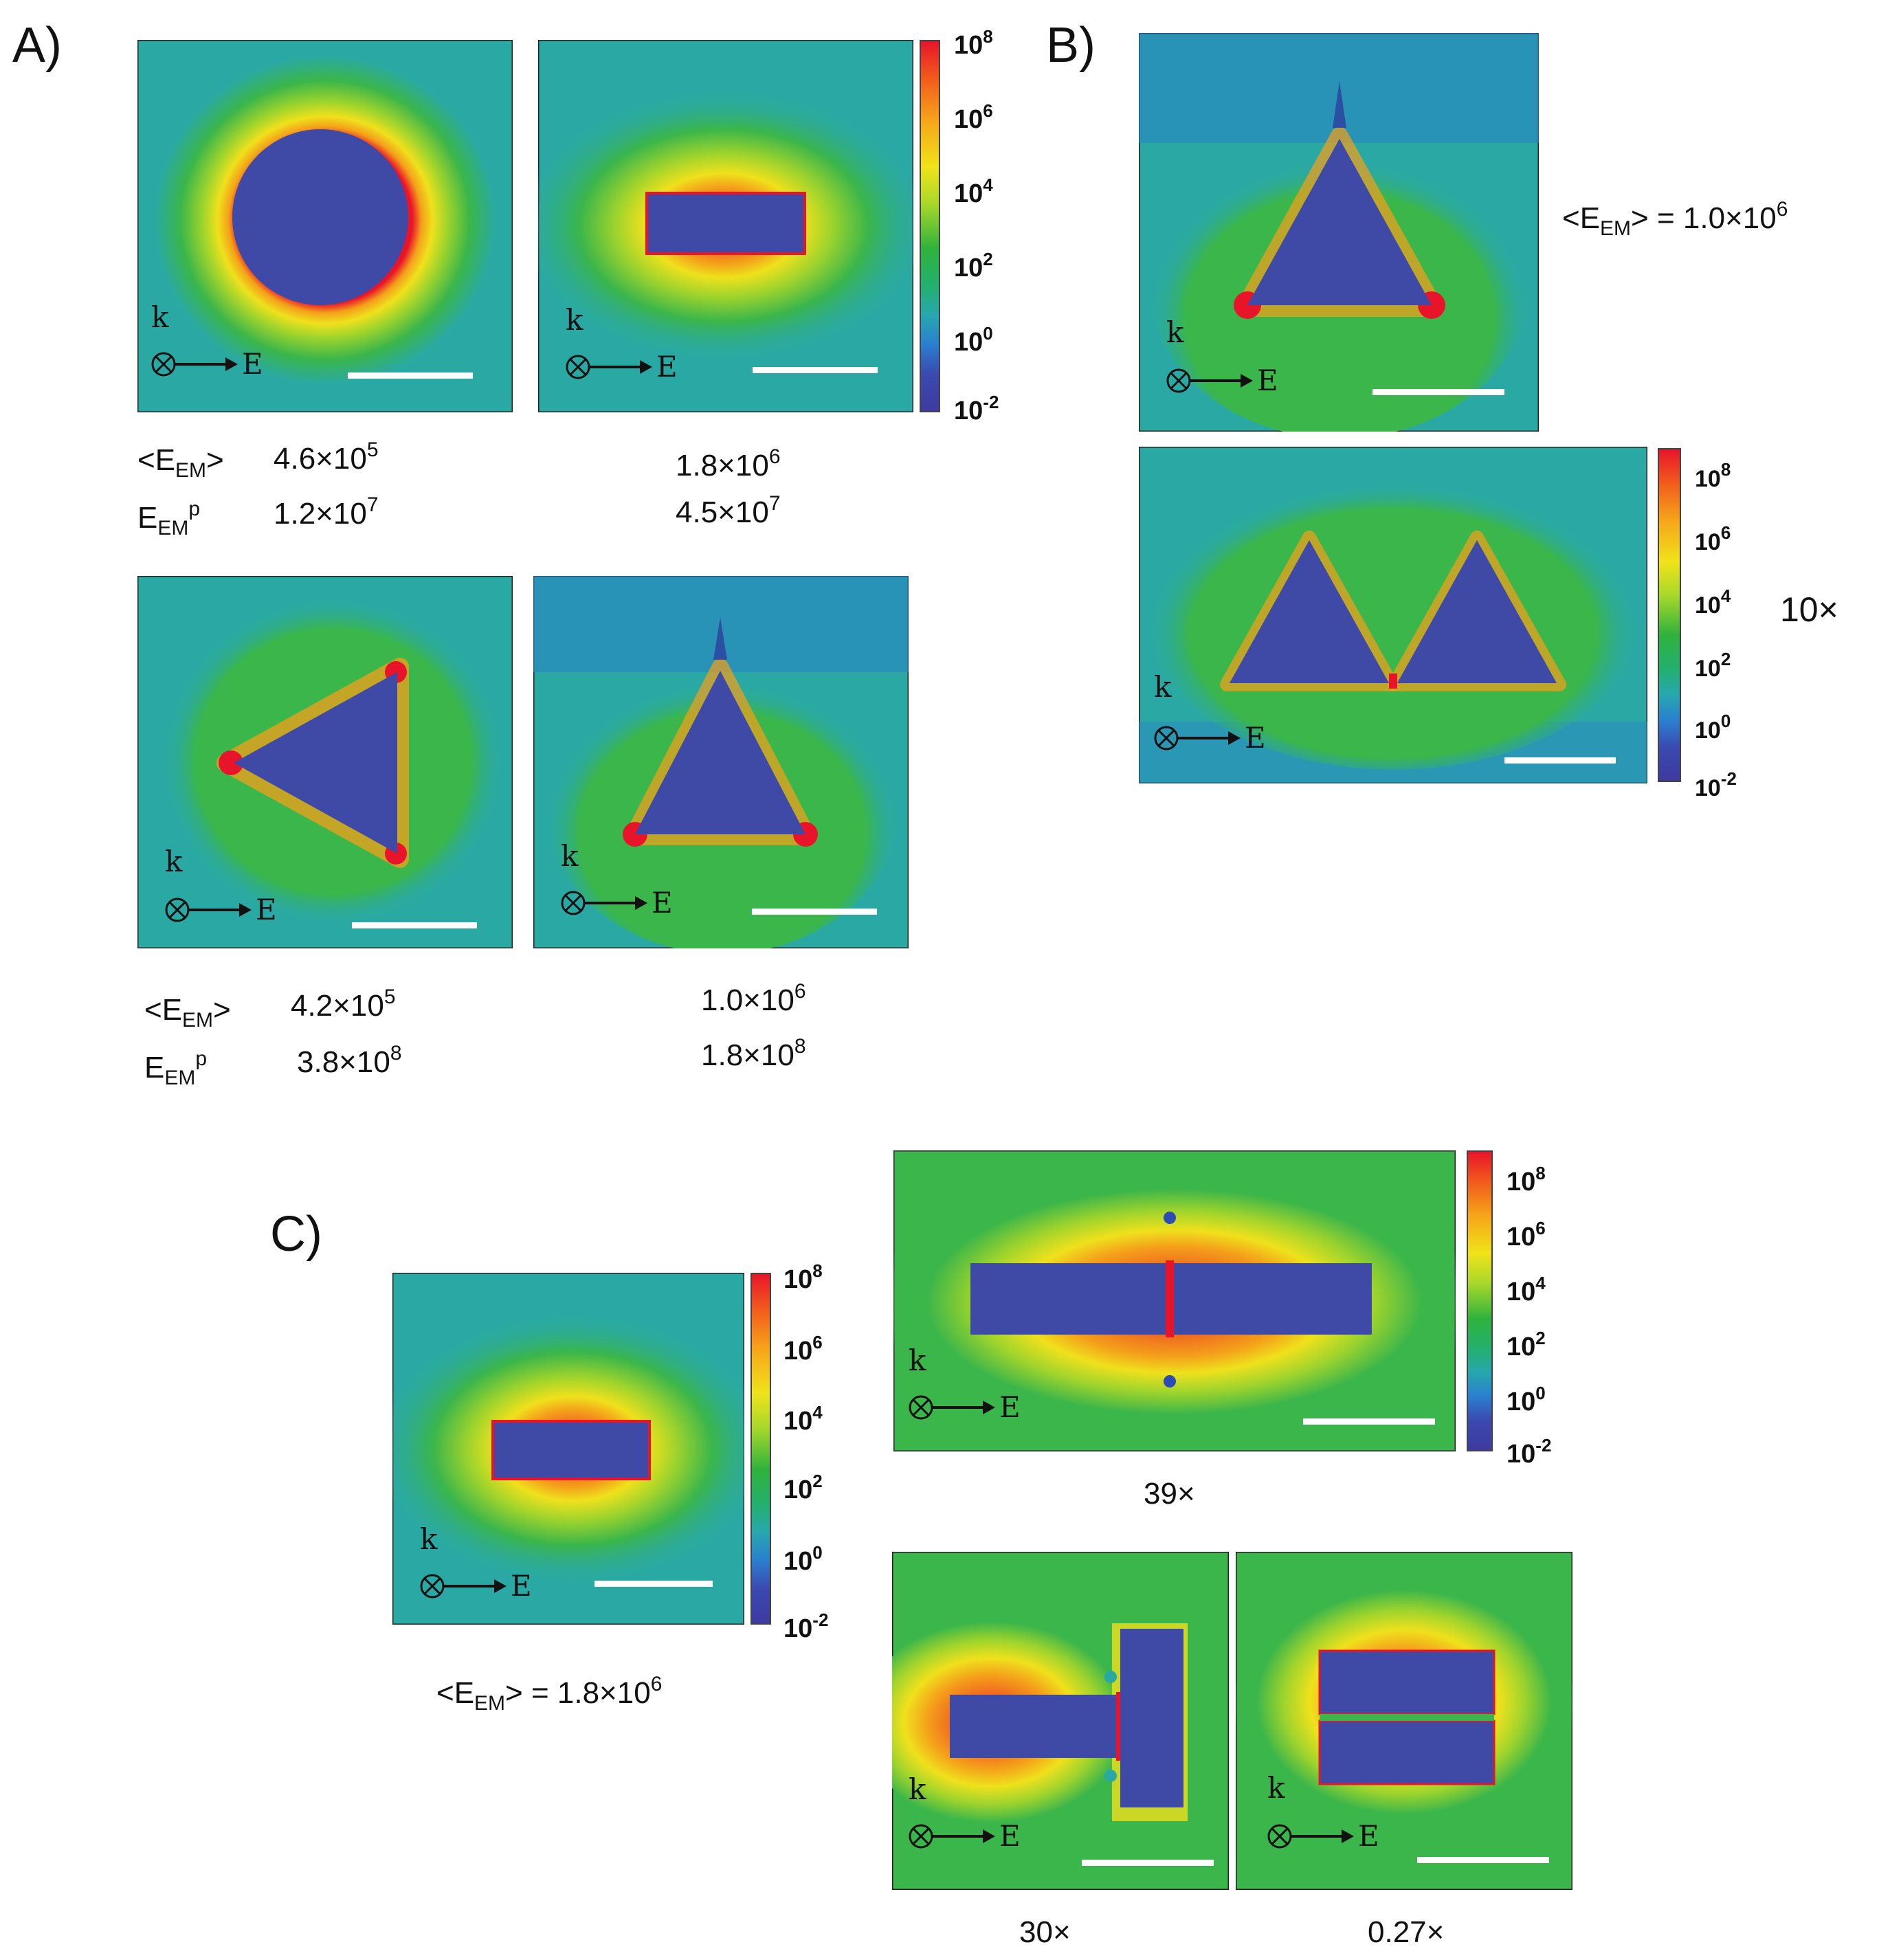  Describe the element at coordinates (973, 43) in the screenshot. I see `colorbar-a-tick-1: 10⁸` at that location.